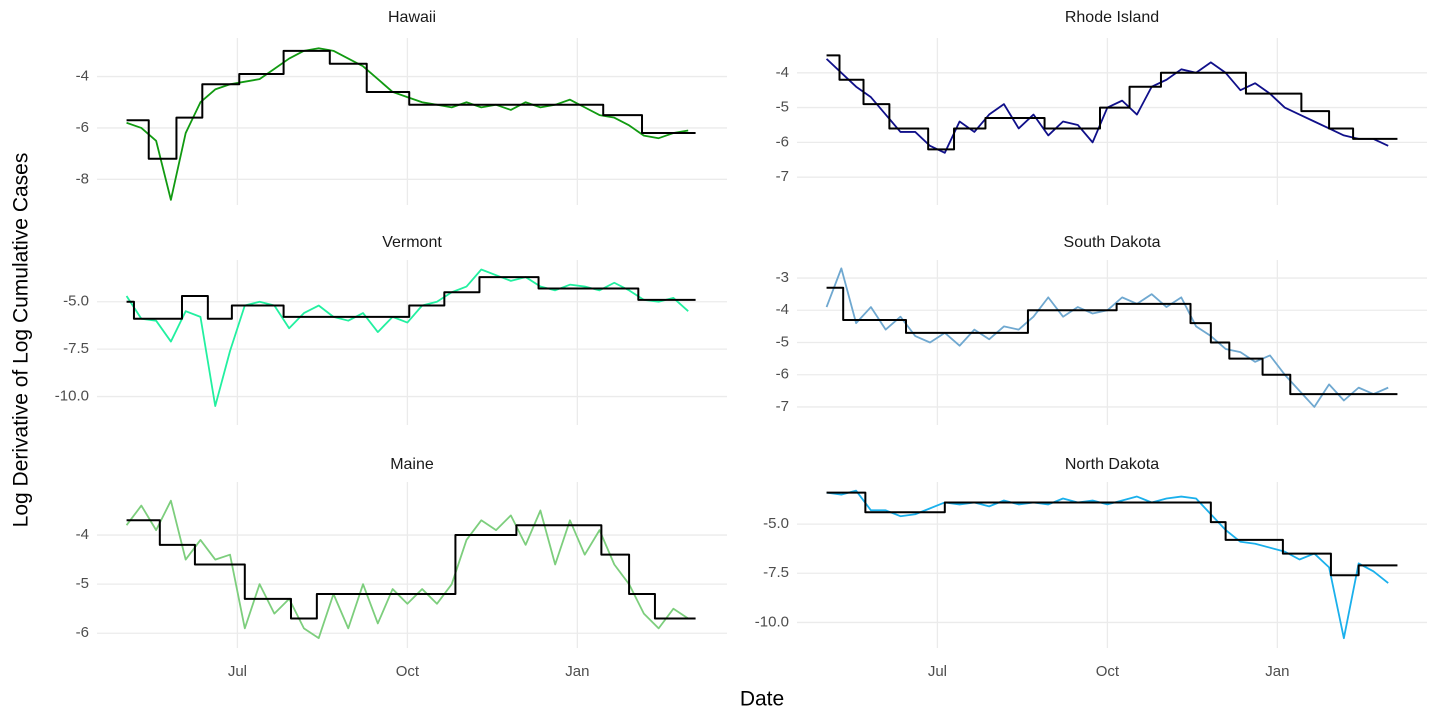  I want to click on panel: Vermont -10.0 -7.5 -5.0, so click(391, 329).